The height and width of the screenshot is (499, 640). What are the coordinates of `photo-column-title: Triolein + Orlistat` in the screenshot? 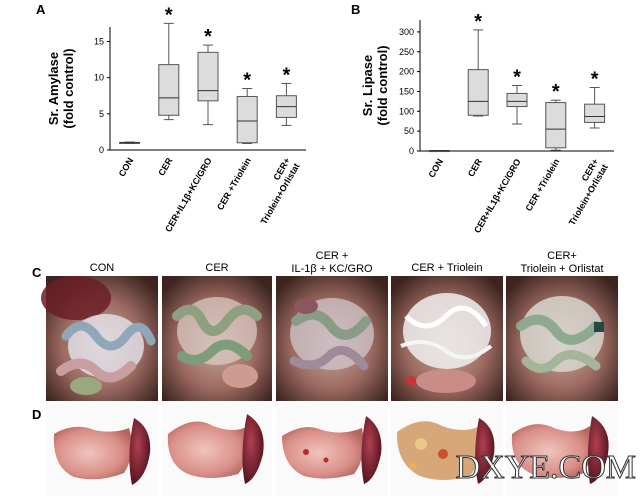 It's located at (561, 269).